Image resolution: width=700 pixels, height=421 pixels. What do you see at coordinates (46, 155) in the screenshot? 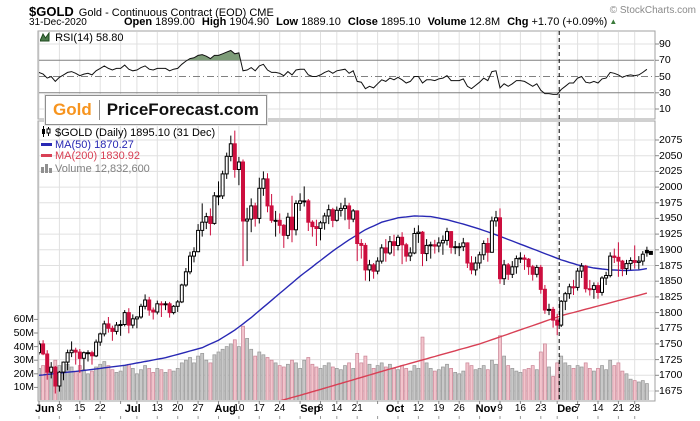
I see `ma200-line-swatch` at bounding box center [46, 155].